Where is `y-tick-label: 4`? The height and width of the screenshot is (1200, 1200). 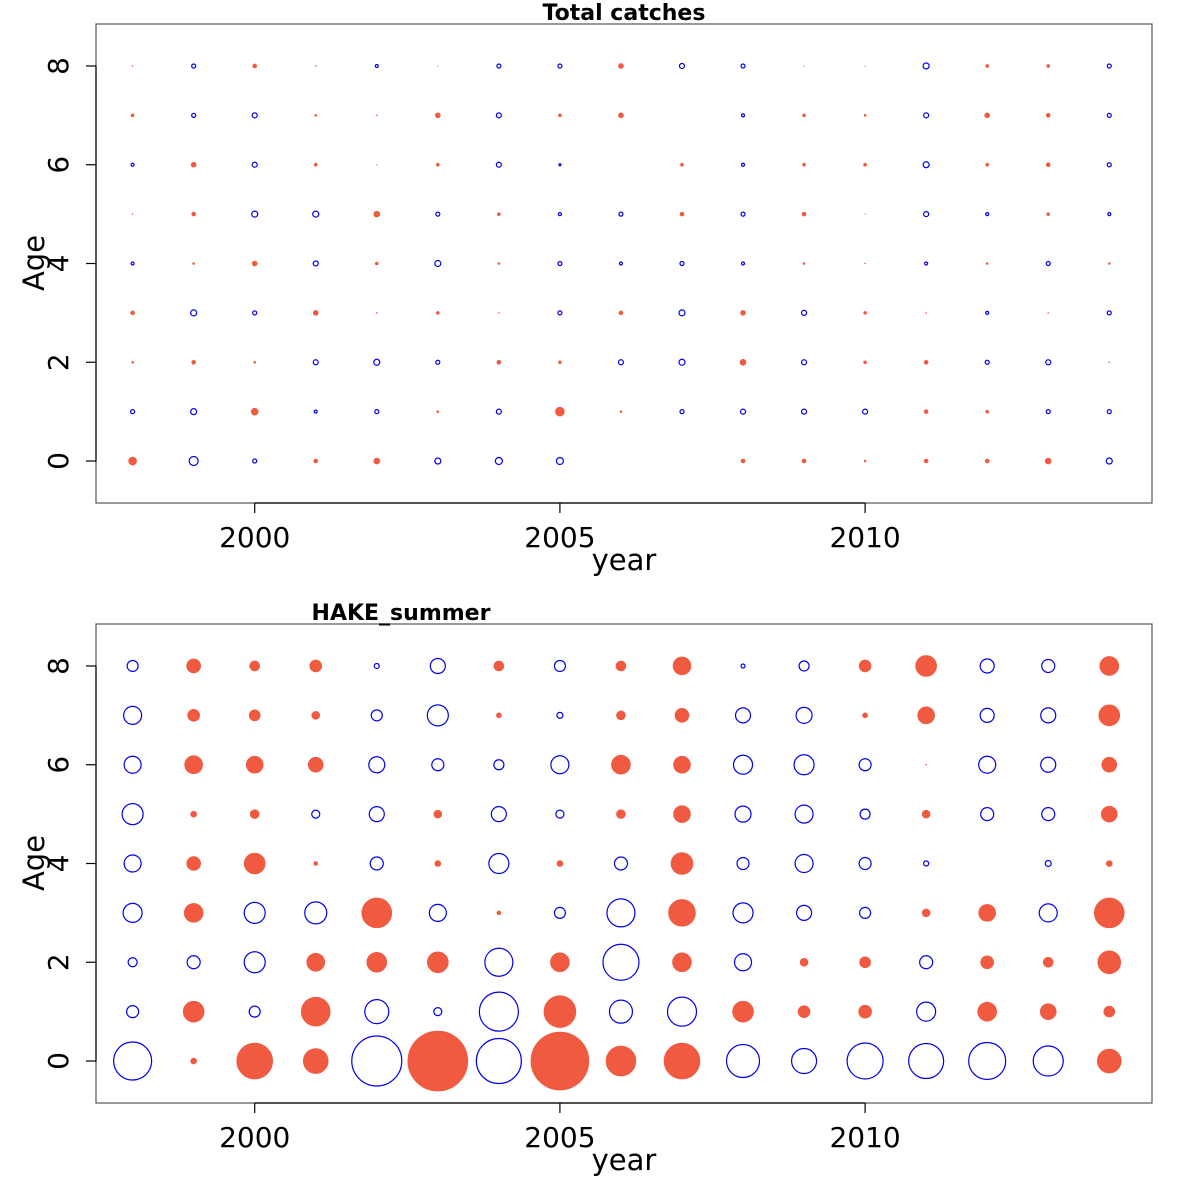 y-tick-label: 4 is located at coordinates (58, 264).